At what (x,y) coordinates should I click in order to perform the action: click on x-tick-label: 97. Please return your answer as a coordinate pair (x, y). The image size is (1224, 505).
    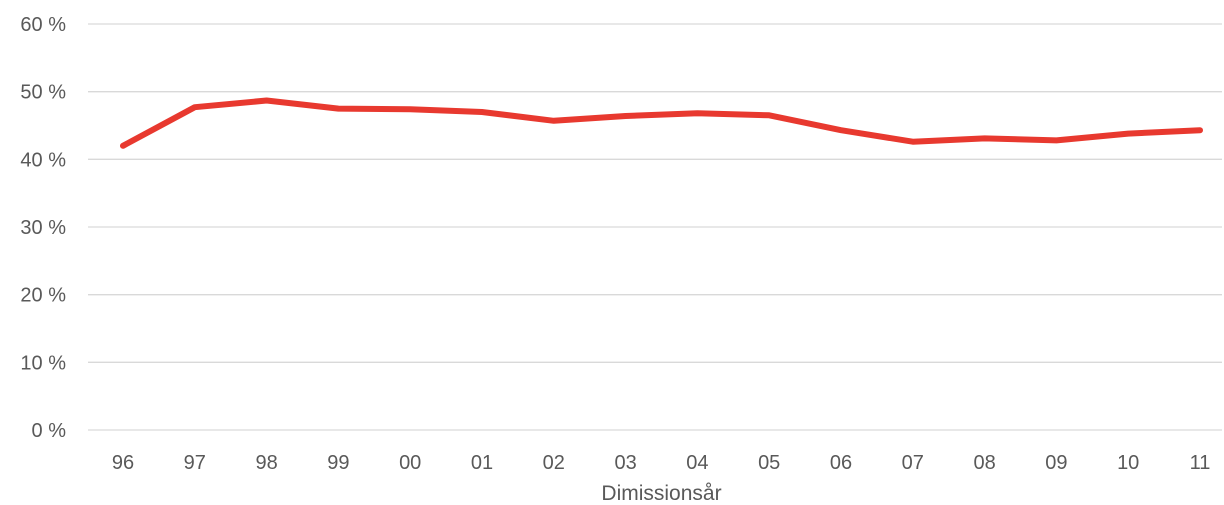
    Looking at the image, I should click on (195, 463).